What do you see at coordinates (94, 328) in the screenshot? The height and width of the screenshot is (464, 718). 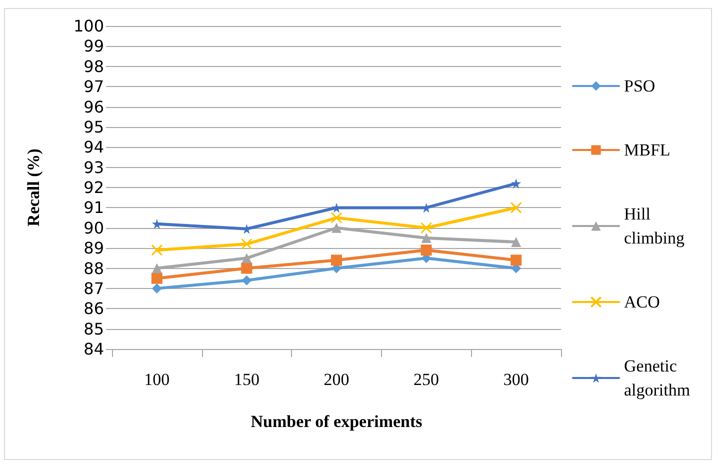 I see `y-tick-label: 85` at bounding box center [94, 328].